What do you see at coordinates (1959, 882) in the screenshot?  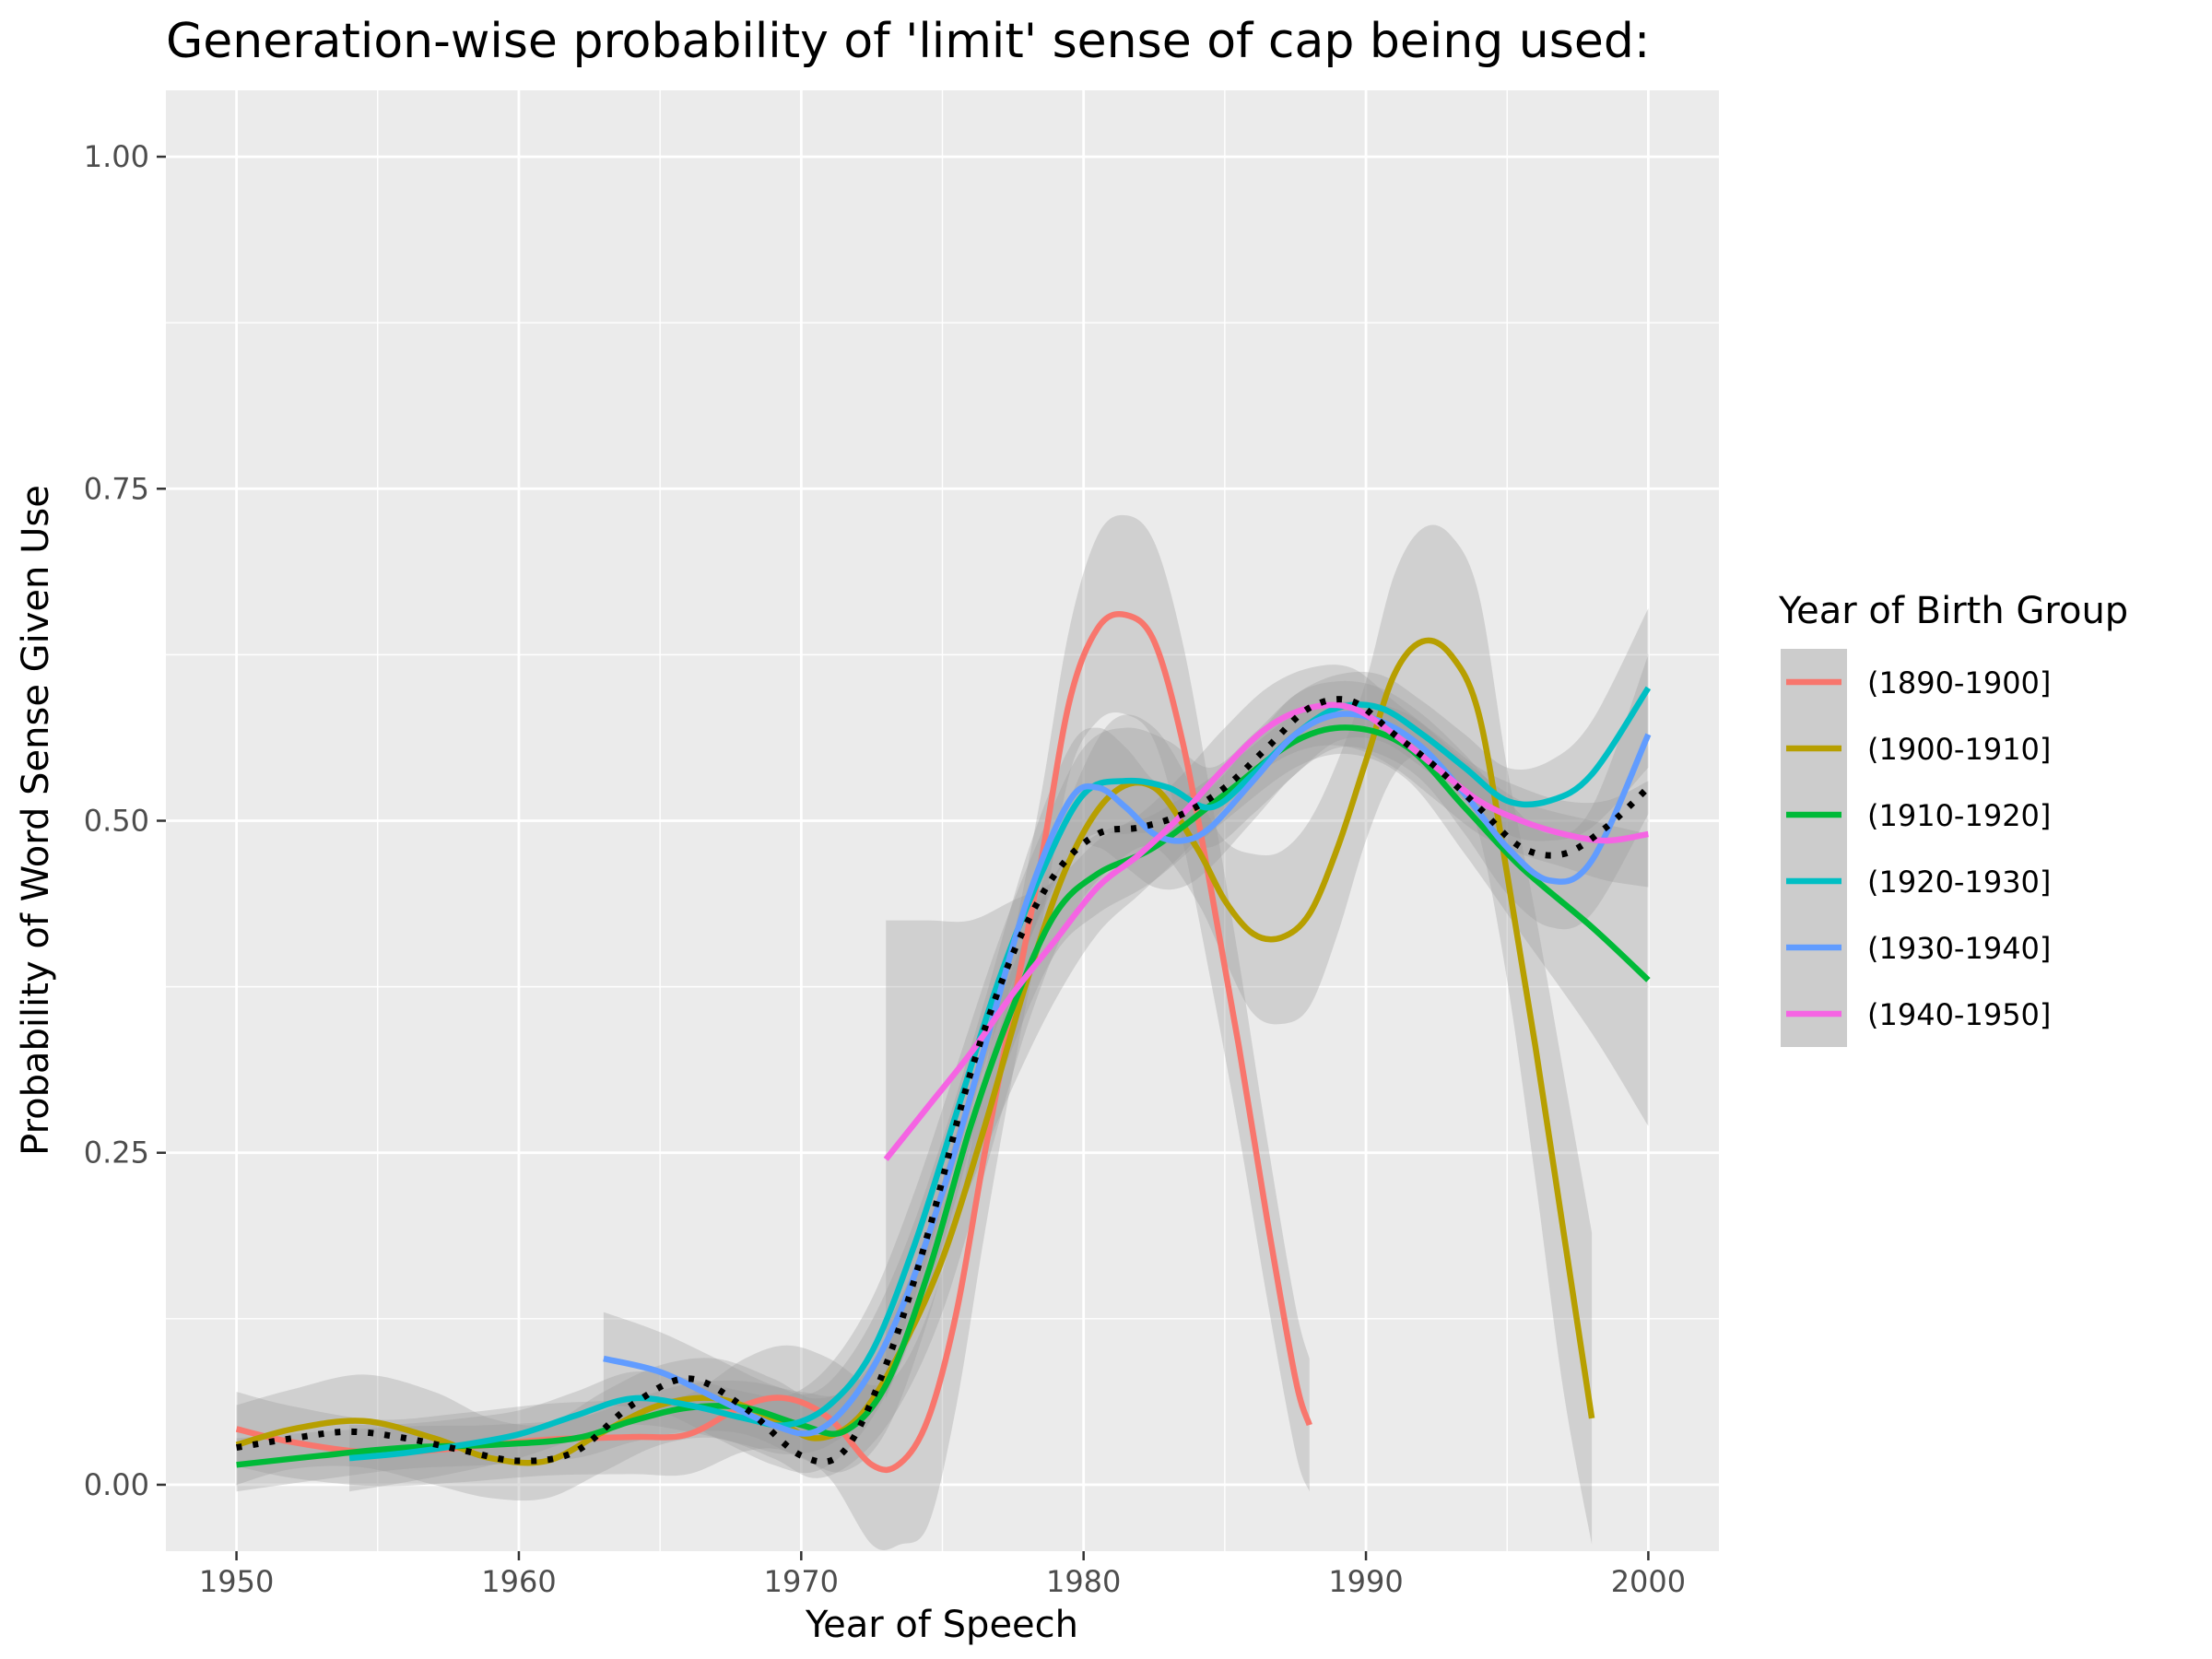 I see `legend-label: (1920-1930]` at bounding box center [1959, 882].